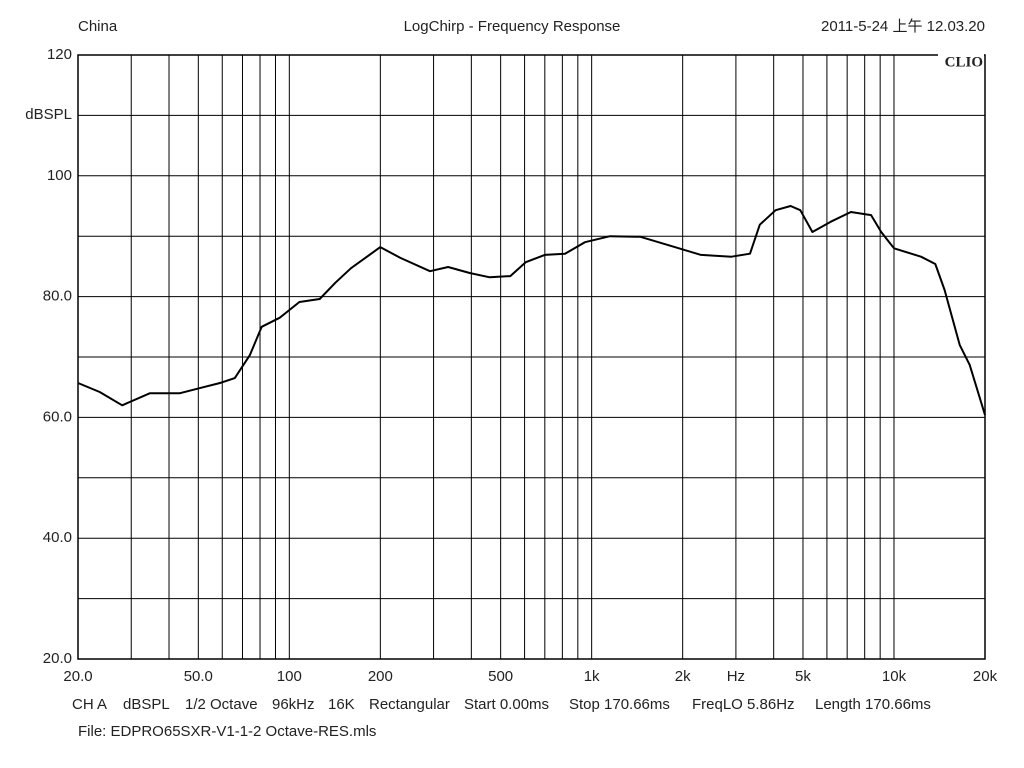 The width and height of the screenshot is (1024, 768). I want to click on chart-title: LogChirp - Frequency Response, so click(512, 26).